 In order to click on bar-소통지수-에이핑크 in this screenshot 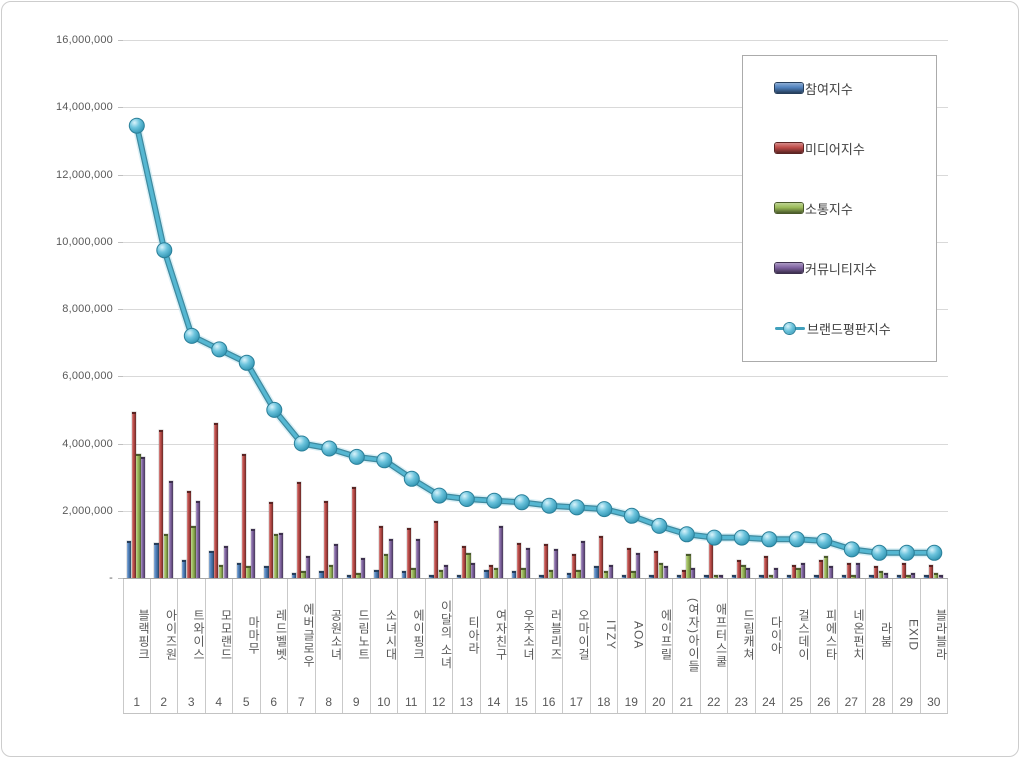, I will do `click(413, 572)`.